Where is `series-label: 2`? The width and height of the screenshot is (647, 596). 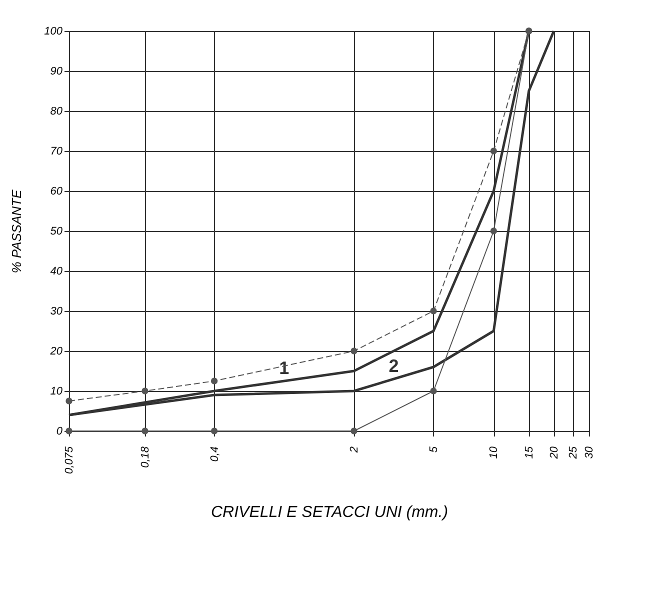
series-label: 2 is located at coordinates (393, 366).